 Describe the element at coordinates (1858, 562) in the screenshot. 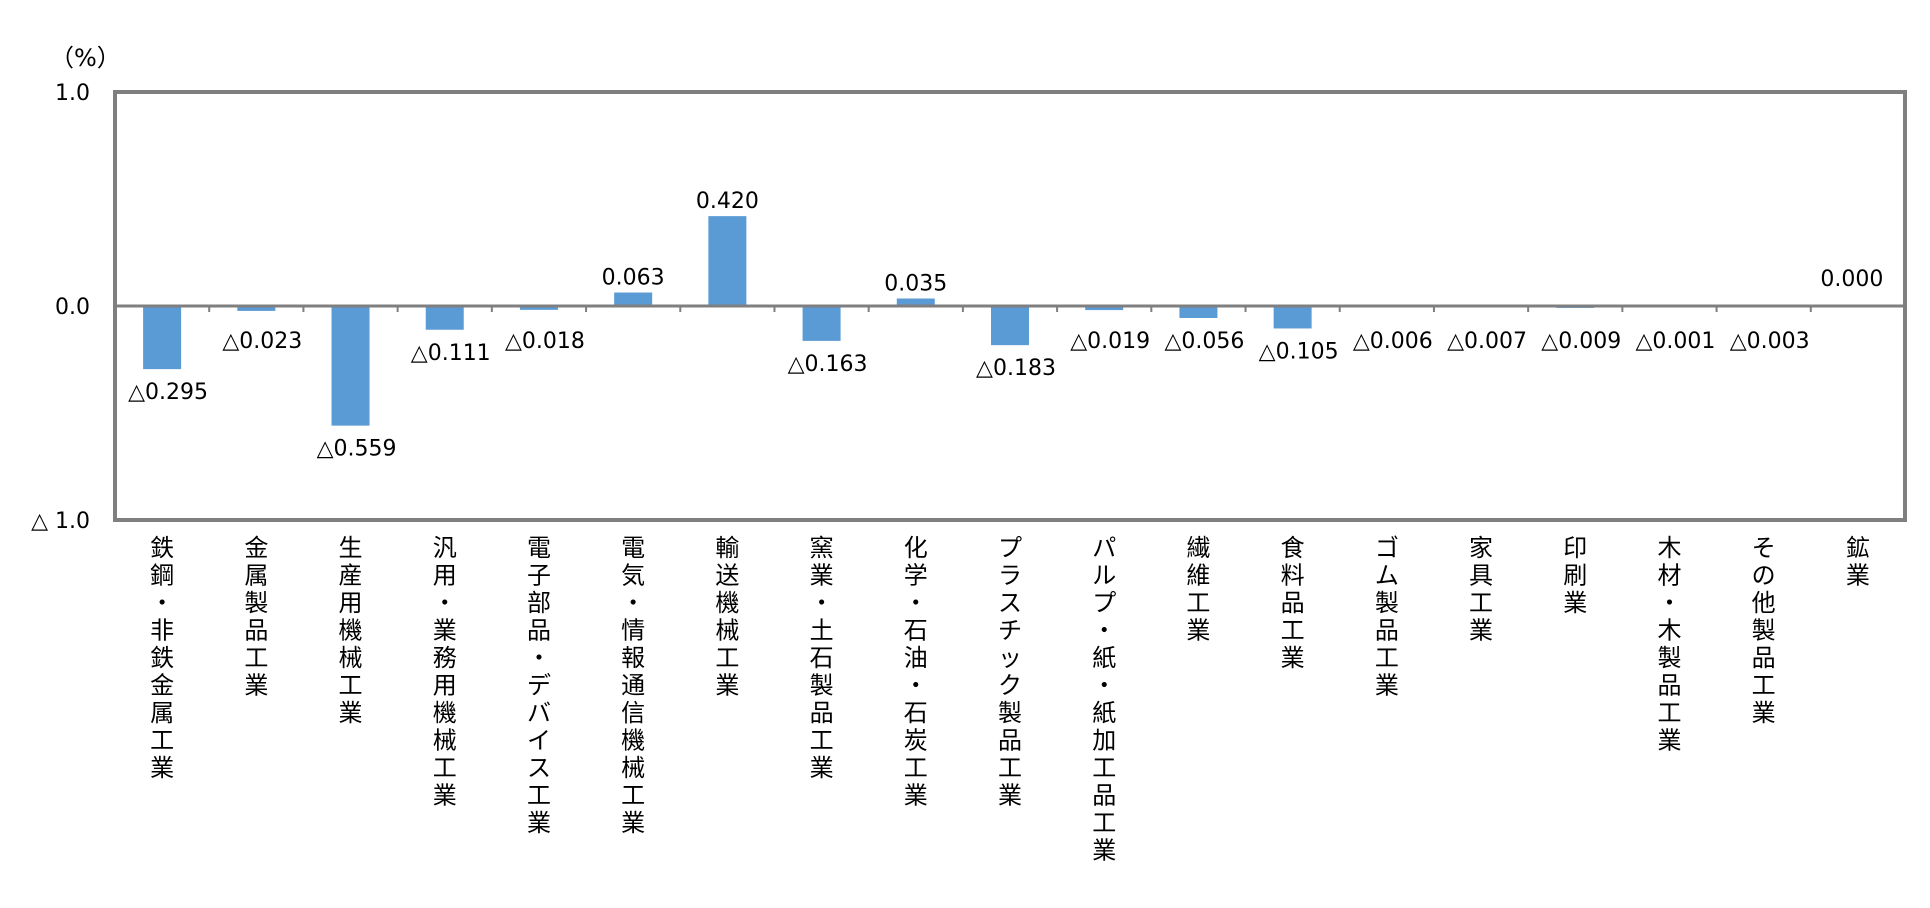

I see `category-label: 鉱業` at that location.